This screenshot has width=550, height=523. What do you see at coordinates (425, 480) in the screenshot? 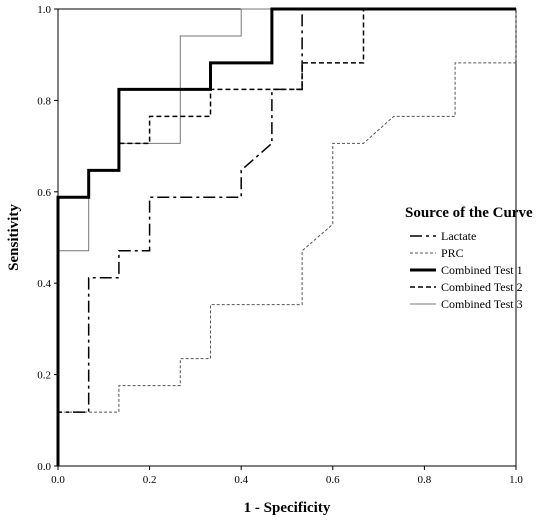
I see `x-tick-label: 0.8` at bounding box center [425, 480].